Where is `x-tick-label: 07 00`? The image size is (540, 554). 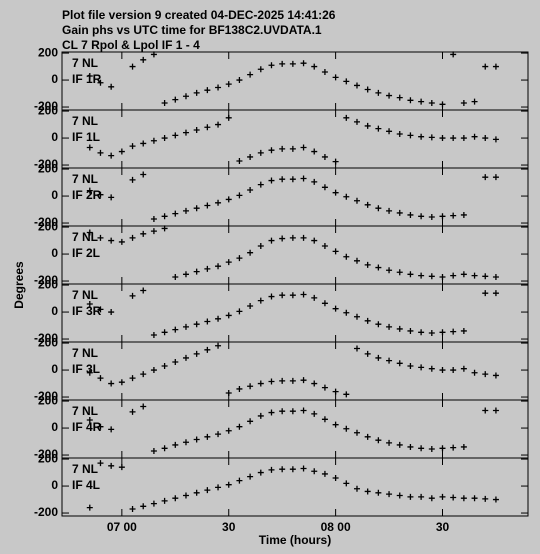
x-tick-label: 07 00 is located at coordinates (122, 527).